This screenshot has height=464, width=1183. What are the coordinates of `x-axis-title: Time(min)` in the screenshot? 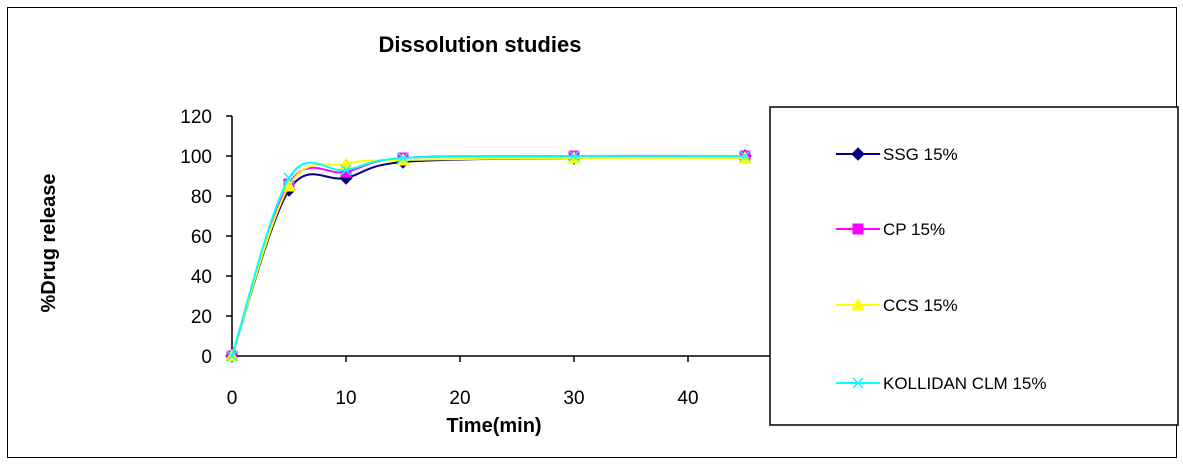 It's located at (493, 426).